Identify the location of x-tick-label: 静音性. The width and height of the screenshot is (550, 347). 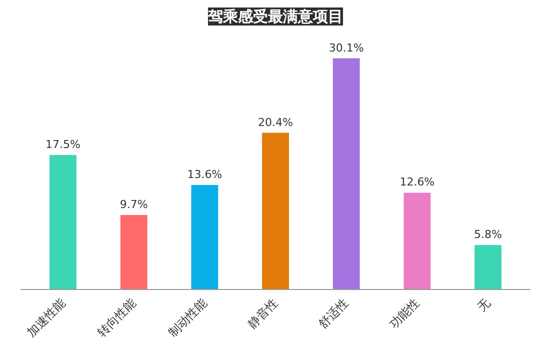
(262, 313).